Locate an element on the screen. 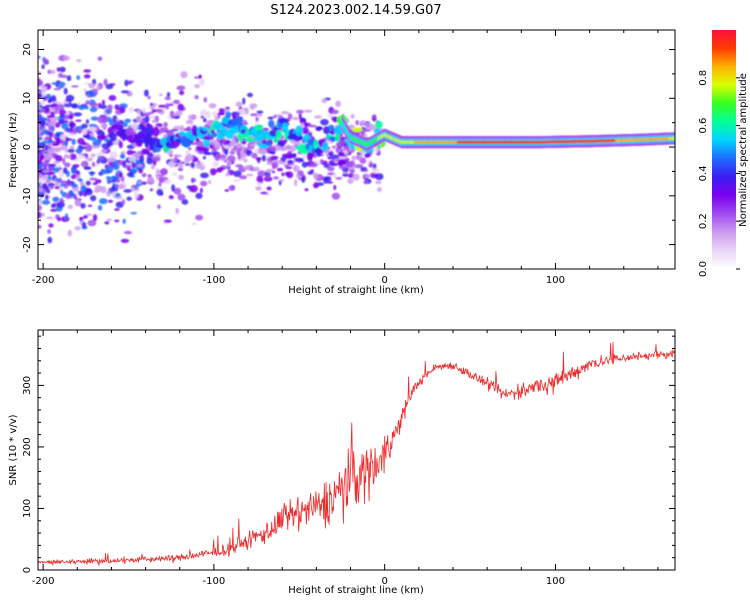 This screenshot has height=600, width=750. x-tick-label: 100 is located at coordinates (555, 581).